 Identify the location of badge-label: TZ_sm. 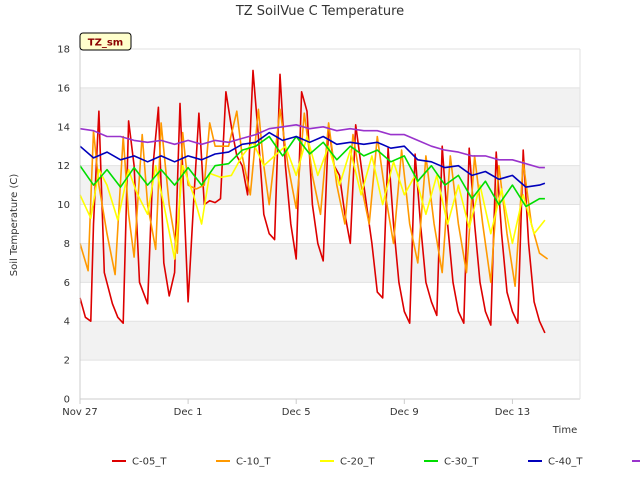
(105, 43).